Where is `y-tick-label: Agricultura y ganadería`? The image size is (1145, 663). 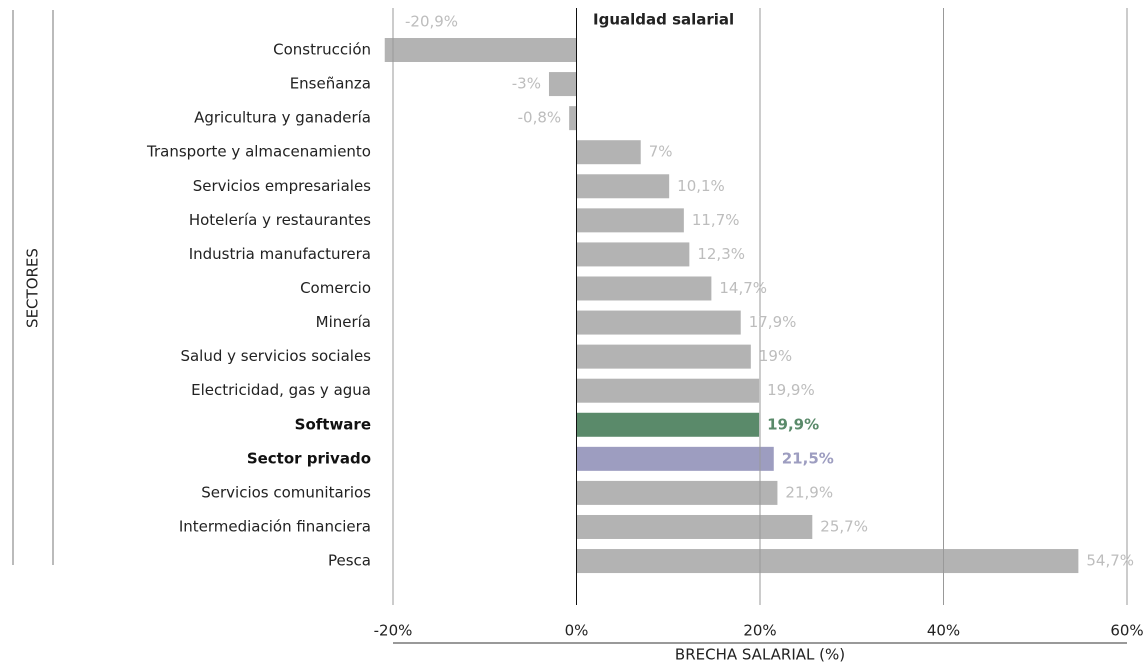
y-tick-label: Agricultura y ganadería is located at coordinates (282, 118).